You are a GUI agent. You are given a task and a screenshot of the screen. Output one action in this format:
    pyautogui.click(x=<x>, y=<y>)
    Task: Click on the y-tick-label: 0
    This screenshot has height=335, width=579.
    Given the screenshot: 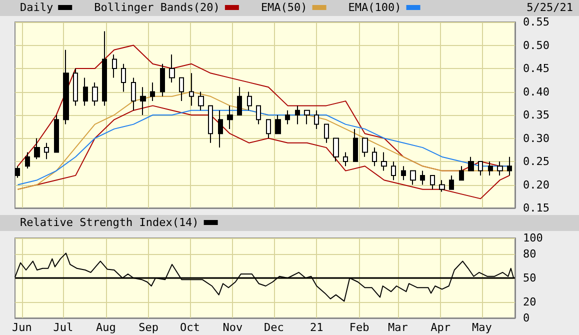 What is the action you would take?
    pyautogui.click(x=526, y=318)
    